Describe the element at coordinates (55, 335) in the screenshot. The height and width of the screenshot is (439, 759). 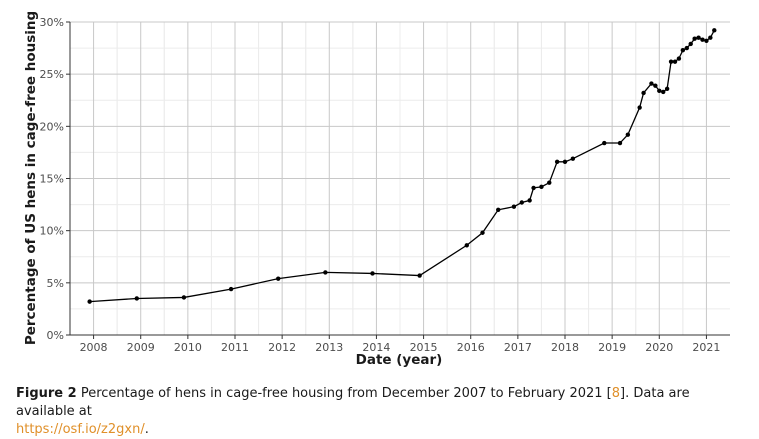
I see `y-tick-label: 0%` at that location.